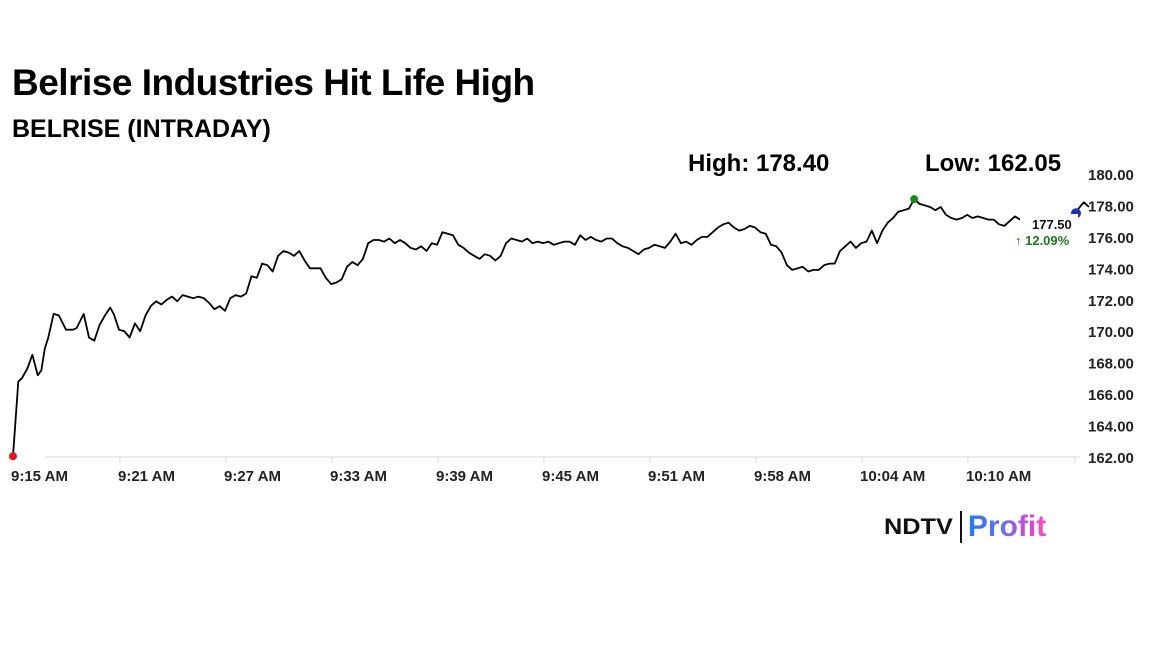 The height and width of the screenshot is (648, 1152). Describe the element at coordinates (918, 526) in the screenshot. I see `logo-brand: NDTV` at that location.